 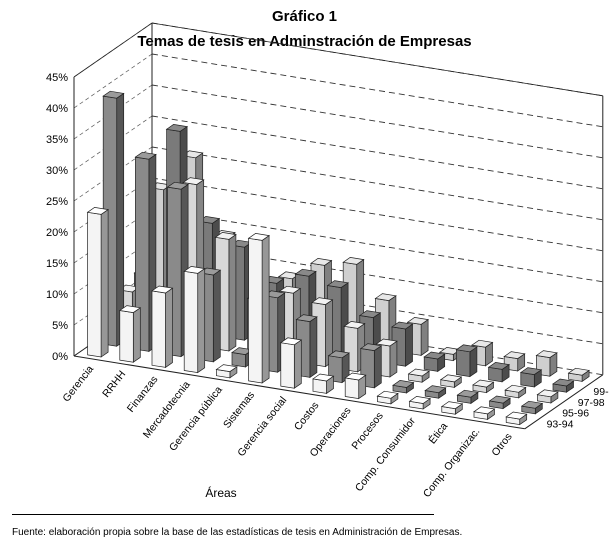 What do you see at coordinates (601, 392) in the screenshot?
I see `series-label-99-00: 99-00` at bounding box center [601, 392].